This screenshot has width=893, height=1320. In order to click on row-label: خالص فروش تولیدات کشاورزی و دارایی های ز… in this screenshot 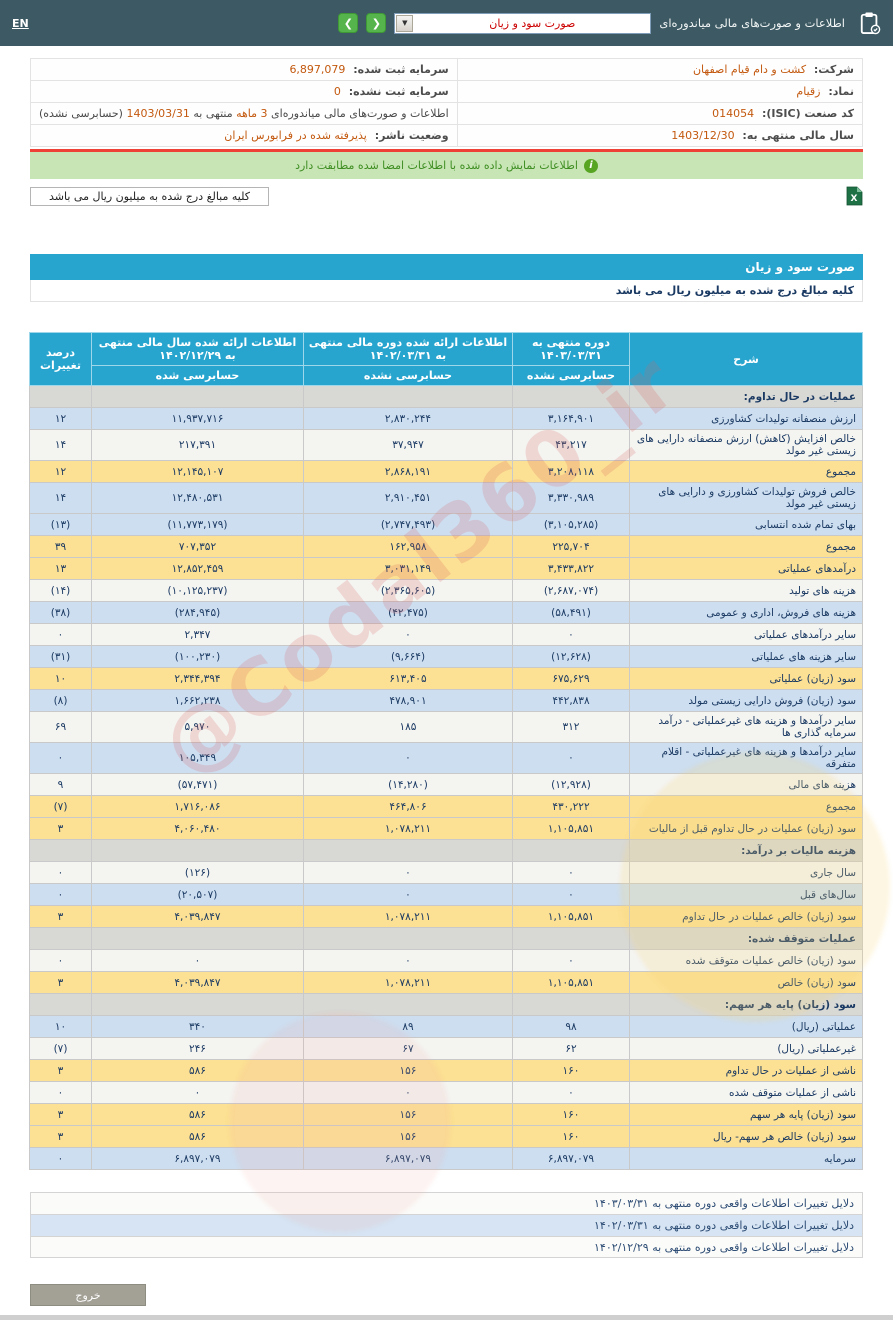, I will do `click(746, 498)`.